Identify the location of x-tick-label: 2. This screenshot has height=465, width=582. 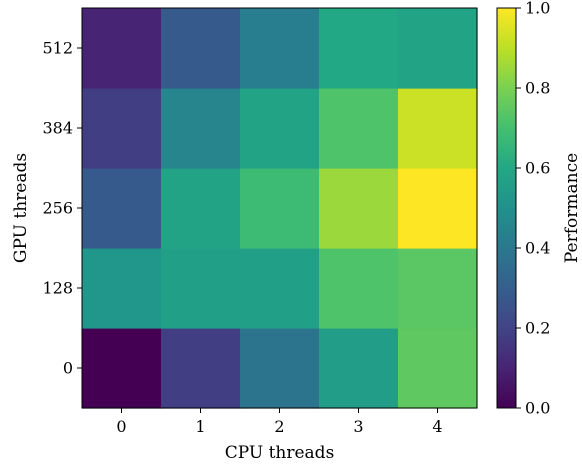
(279, 426).